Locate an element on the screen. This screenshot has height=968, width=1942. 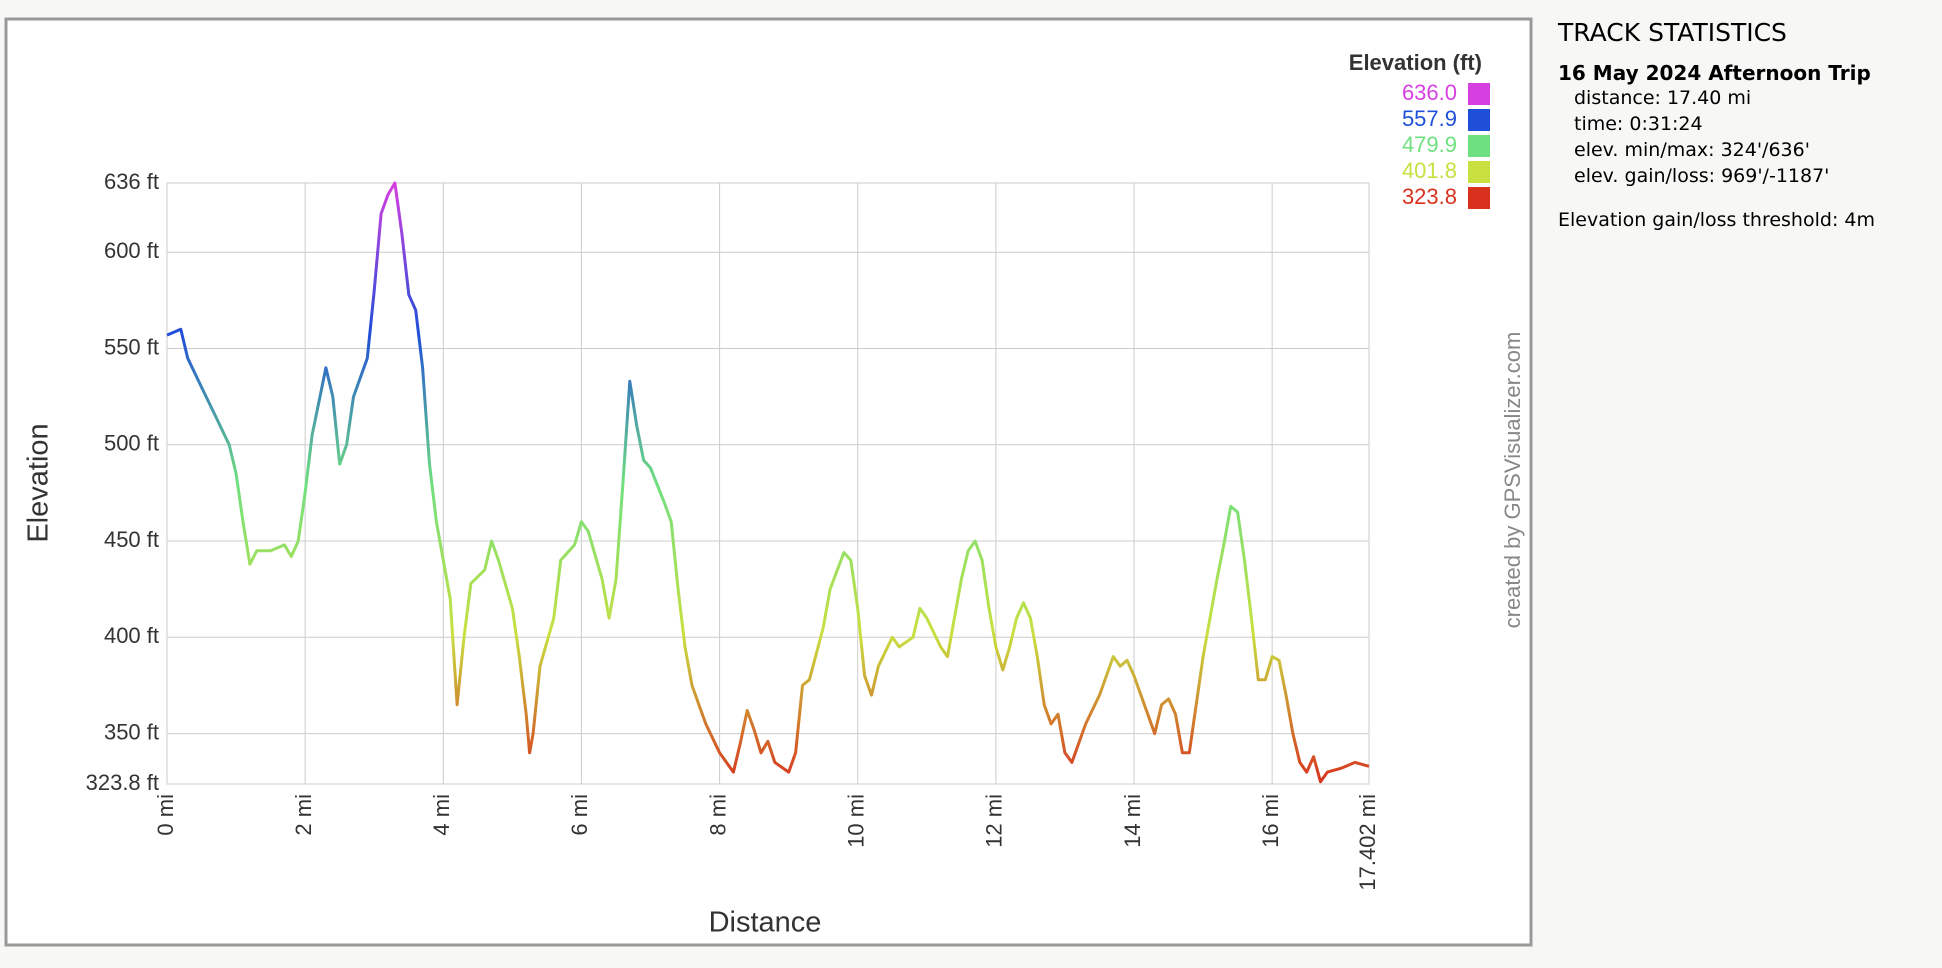
x-tick-label: 2 mi is located at coordinates (303, 815).